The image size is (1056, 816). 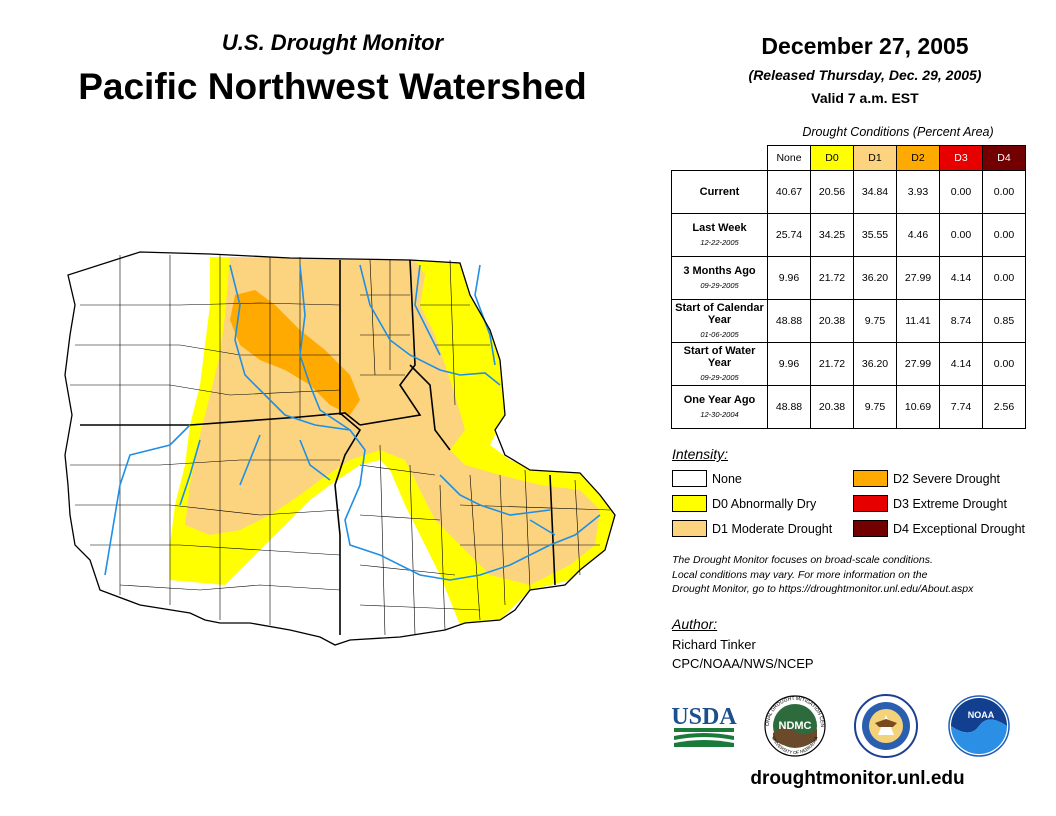 What do you see at coordinates (865, 75) in the screenshot?
I see `release-date: (Released Thursday, Dec. 29, 2005)` at bounding box center [865, 75].